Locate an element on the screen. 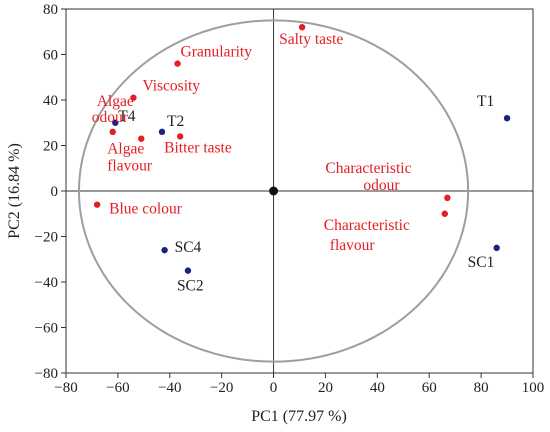 This screenshot has width=550, height=432. y-tick-label: 60 is located at coordinates (50, 56).